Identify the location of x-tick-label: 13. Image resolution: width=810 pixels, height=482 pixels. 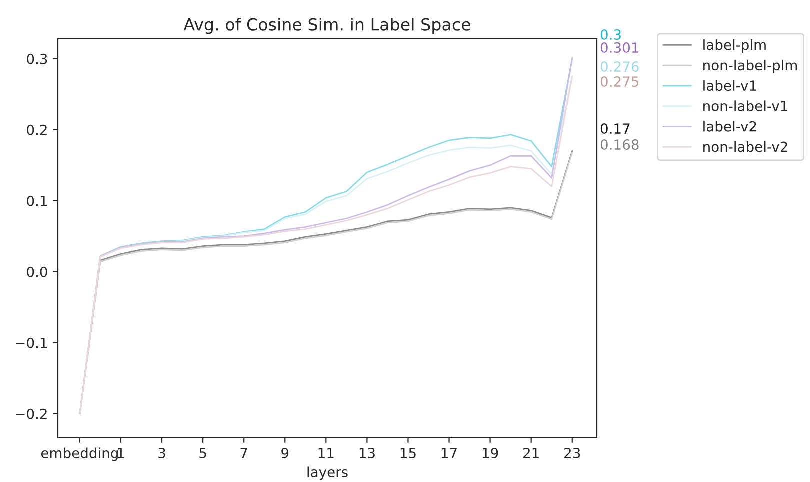
(367, 453).